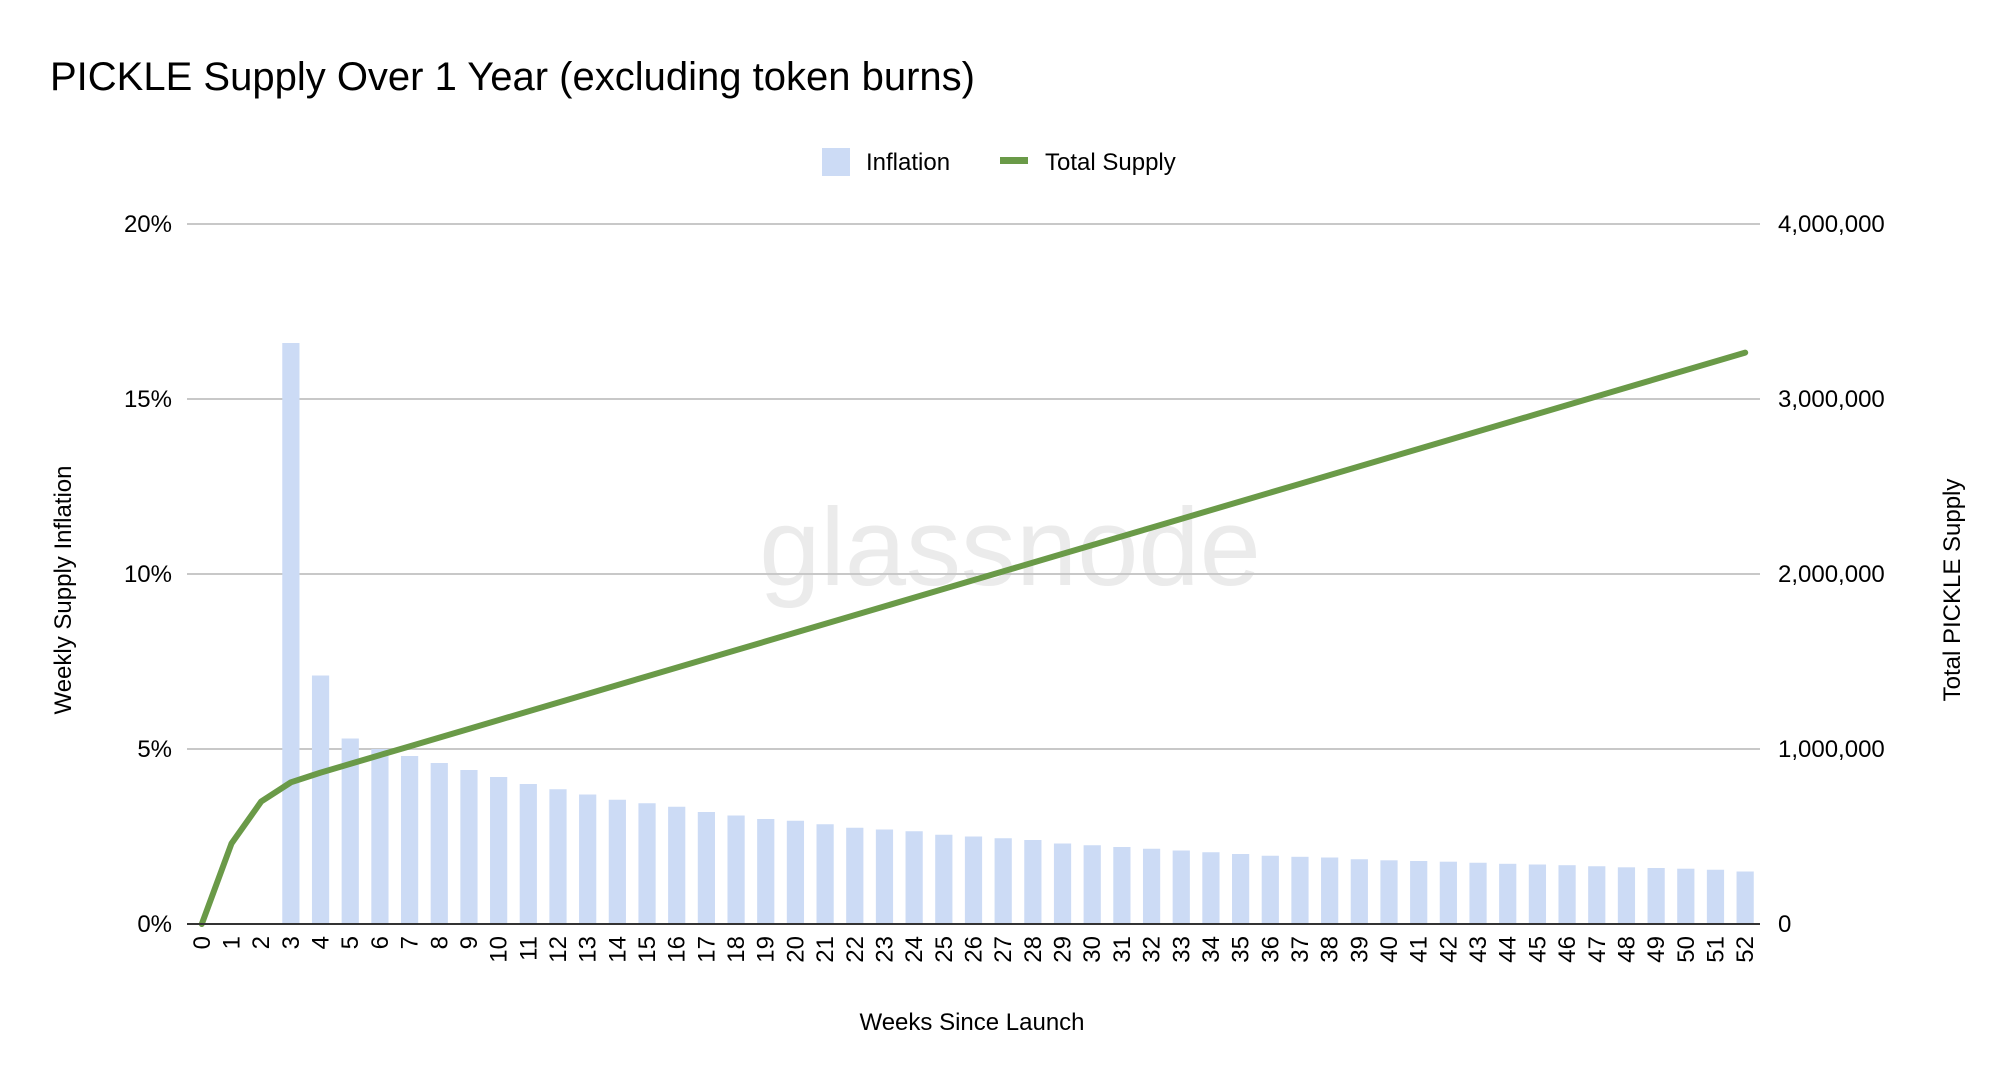 The height and width of the screenshot is (1073, 2000). Describe the element at coordinates (1831, 574) in the screenshot. I see `right-axis-ticks: 0 1,000,000 2,000,000 3,000,000 4,000,000` at that location.